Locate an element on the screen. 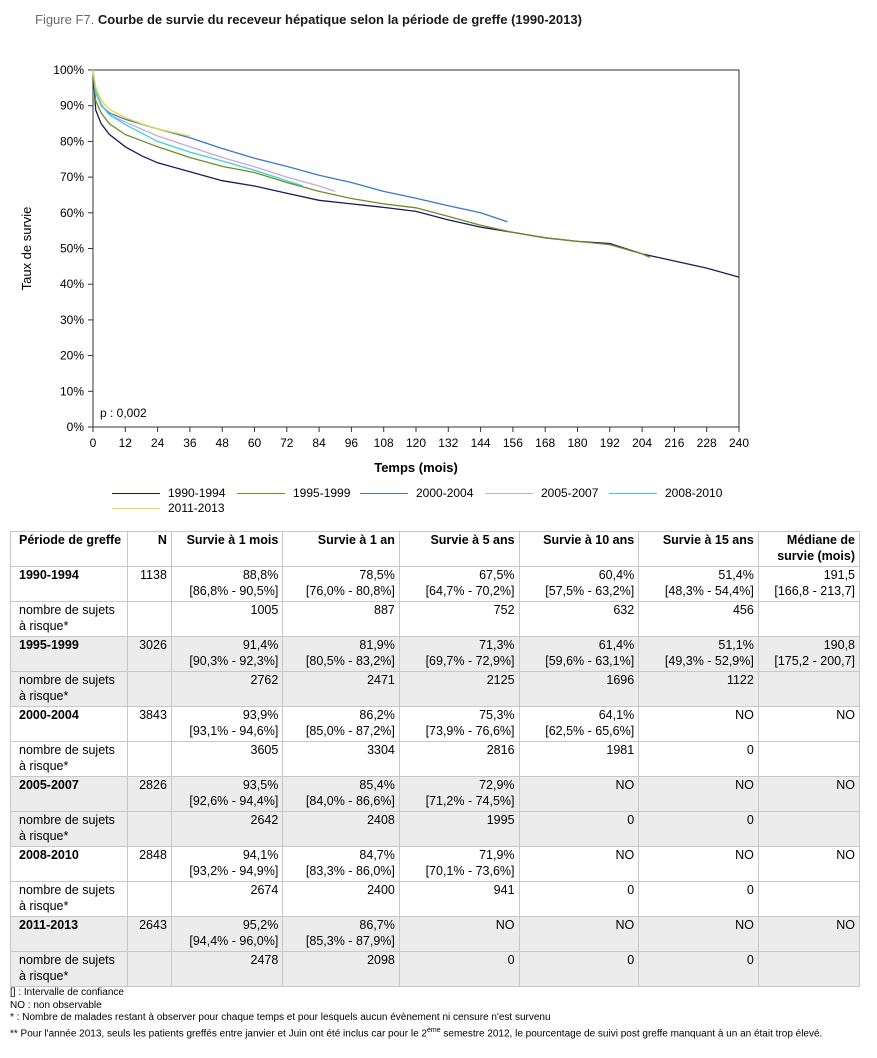  x-tick-label: 96 is located at coordinates (352, 443).